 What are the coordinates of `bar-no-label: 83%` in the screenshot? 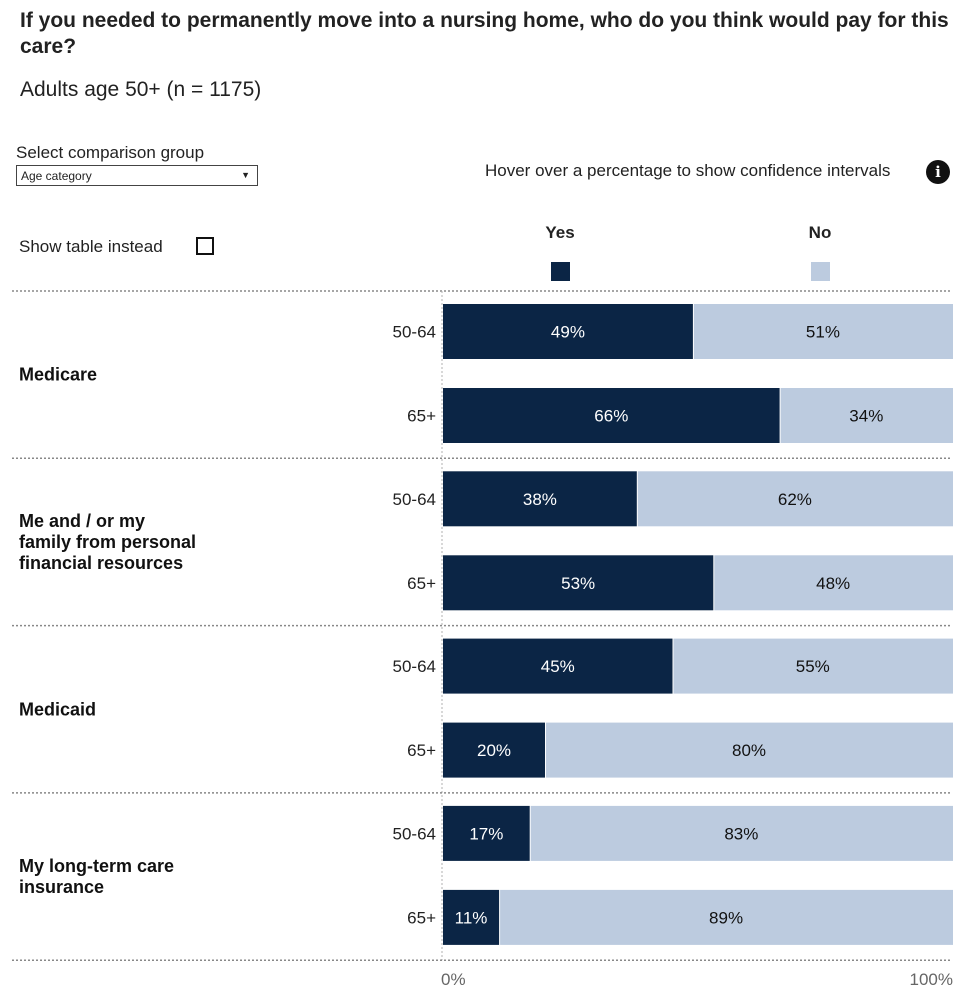 It's located at (741, 833).